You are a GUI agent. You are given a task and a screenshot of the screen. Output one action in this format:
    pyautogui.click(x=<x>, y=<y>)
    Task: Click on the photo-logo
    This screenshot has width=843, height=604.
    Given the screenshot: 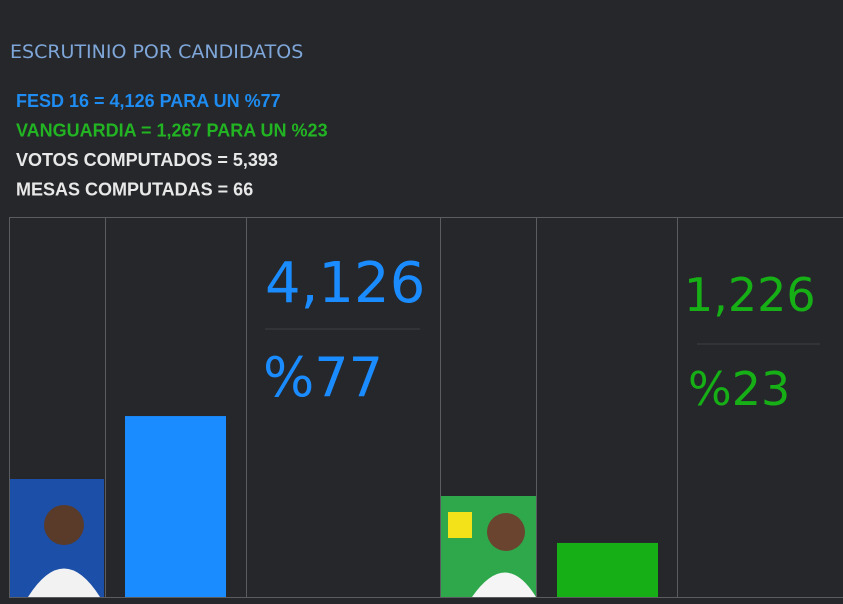 What is the action you would take?
    pyautogui.click(x=460, y=525)
    